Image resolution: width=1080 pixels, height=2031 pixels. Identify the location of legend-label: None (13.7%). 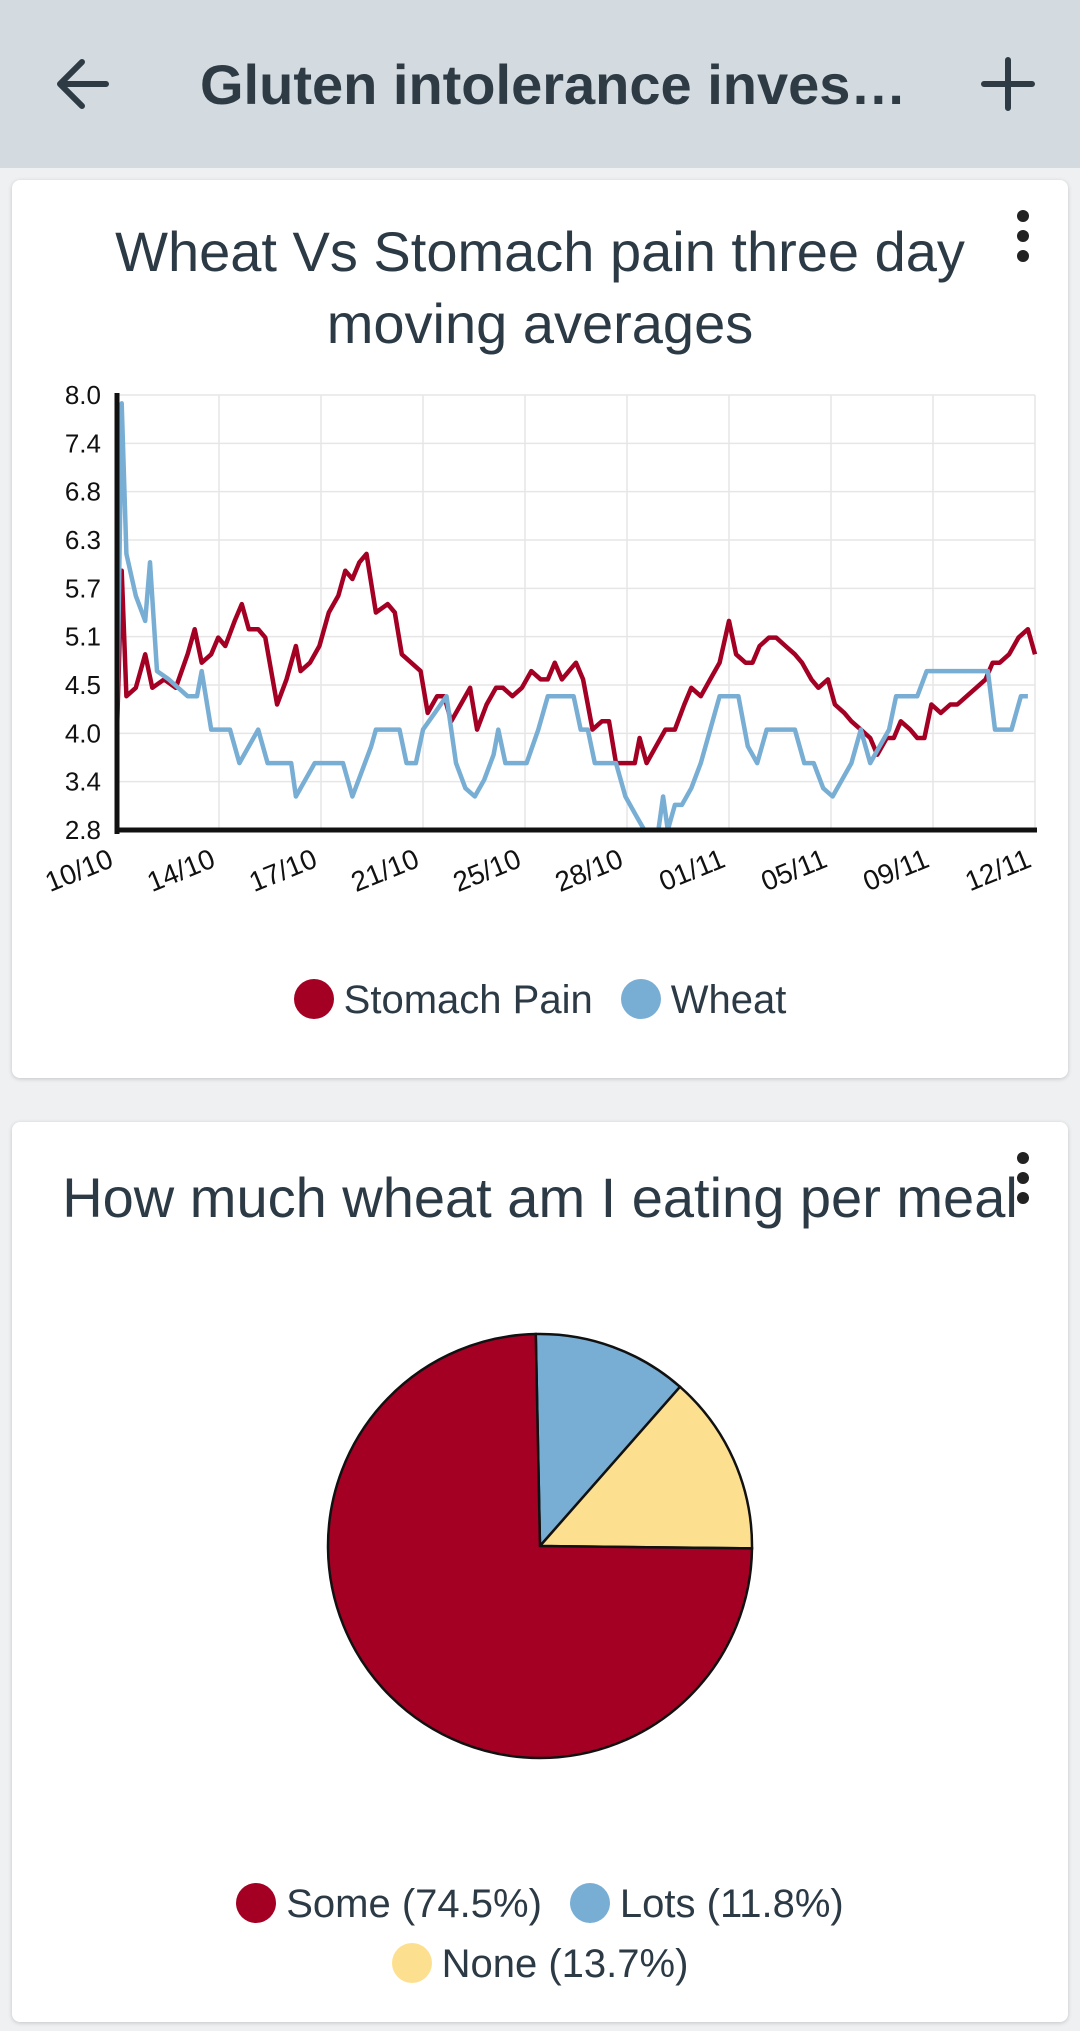
(565, 1964).